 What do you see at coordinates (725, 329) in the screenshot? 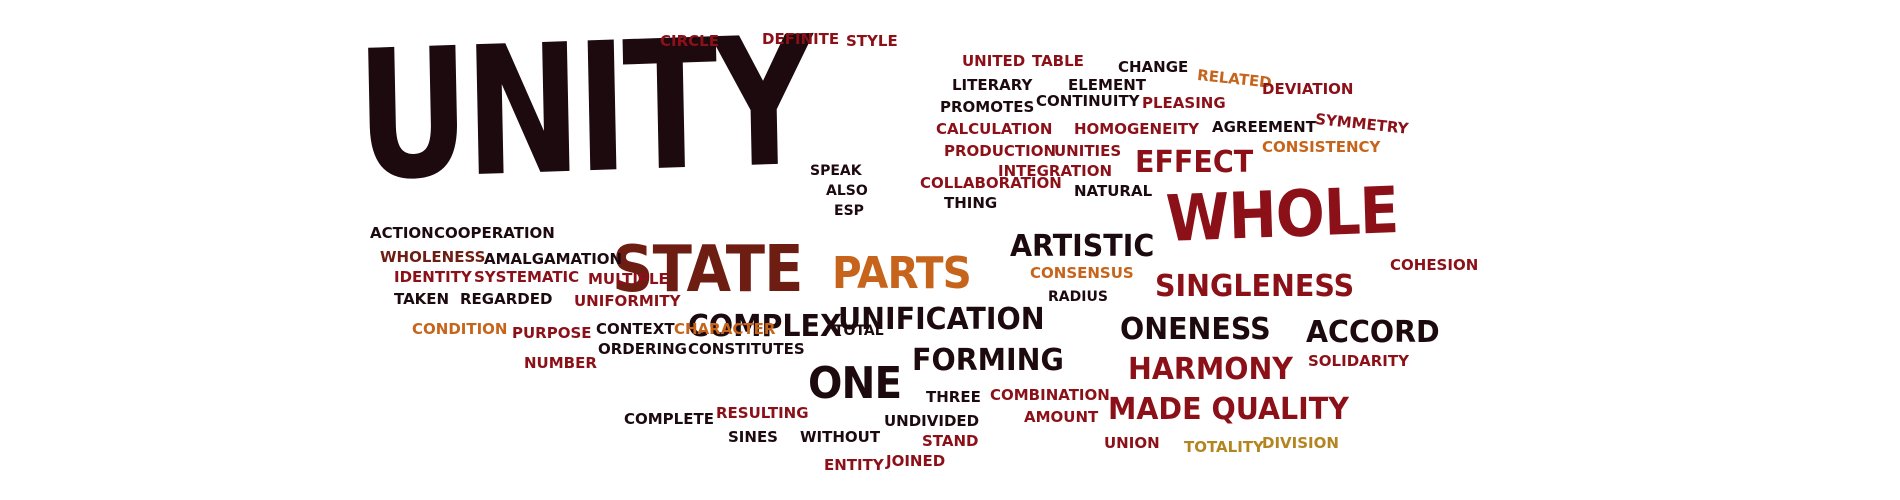
I see `word-character: CHARACTER` at bounding box center [725, 329].